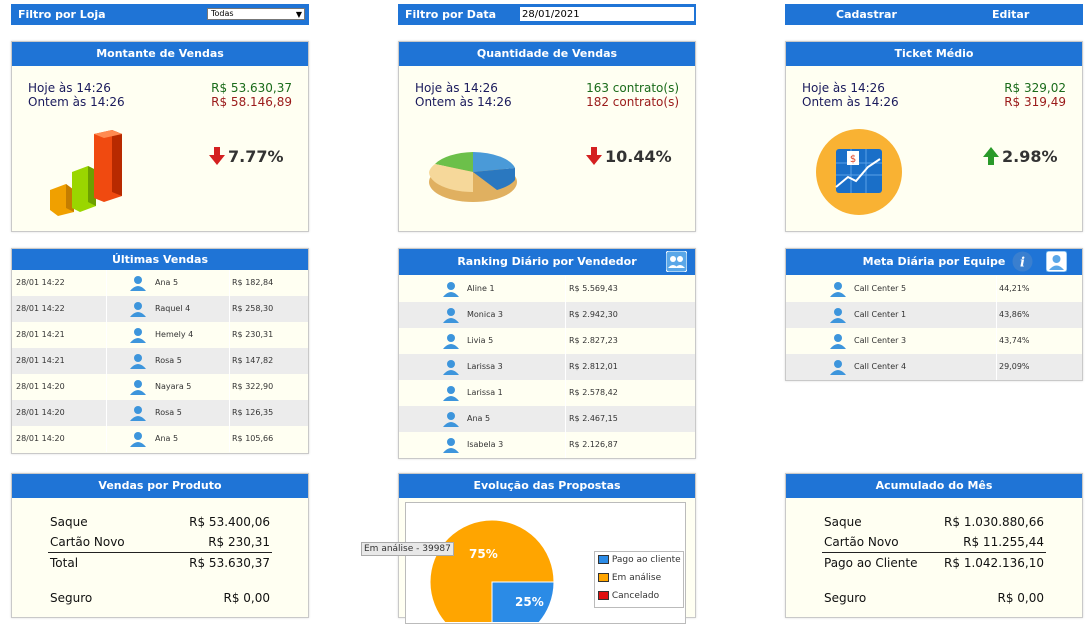 Image resolution: width=1092 pixels, height=624 pixels. What do you see at coordinates (547, 445) in the screenshot?
I see `ranking-row: Isabela 3 R$ 2.126,87` at bounding box center [547, 445].